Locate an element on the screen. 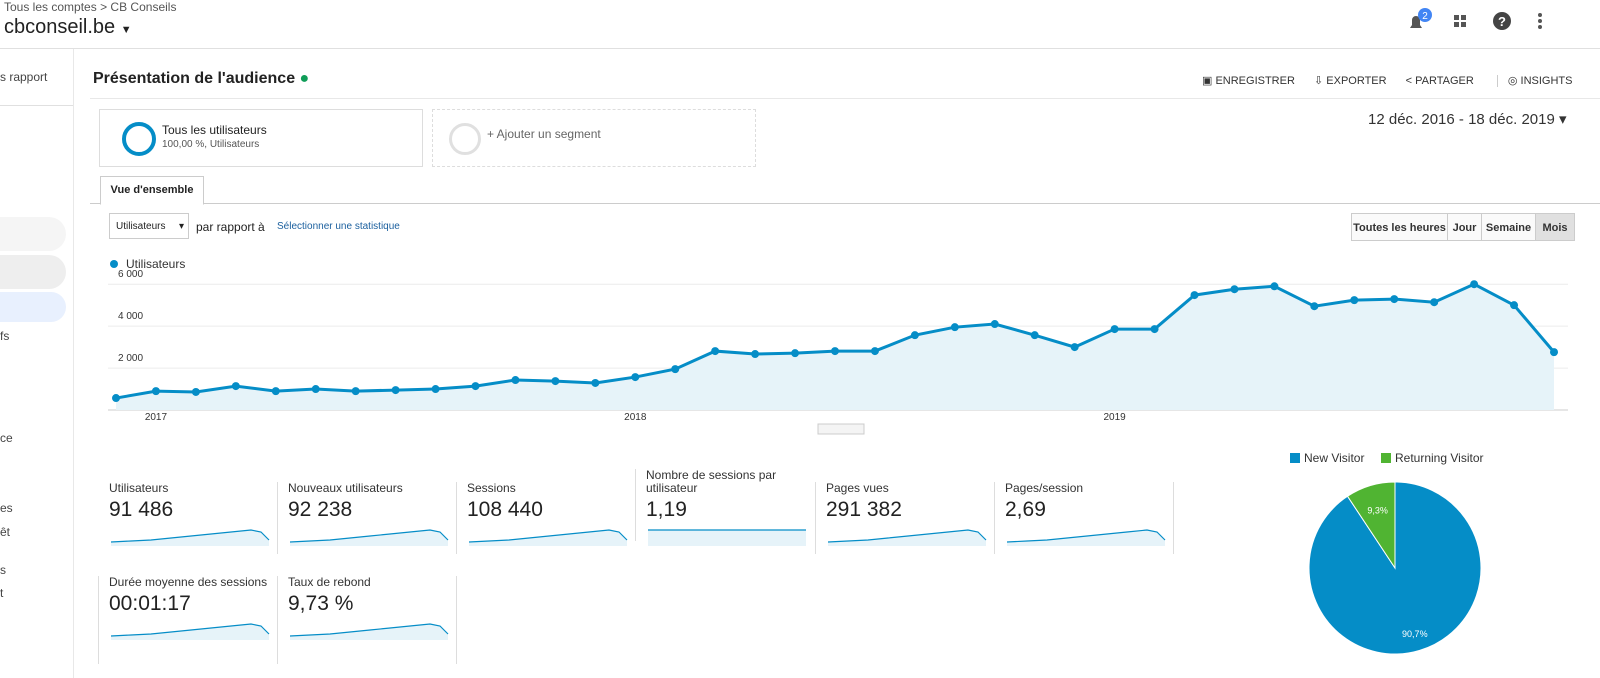 The image size is (1600, 678). period-button: Mois is located at coordinates (1555, 227).